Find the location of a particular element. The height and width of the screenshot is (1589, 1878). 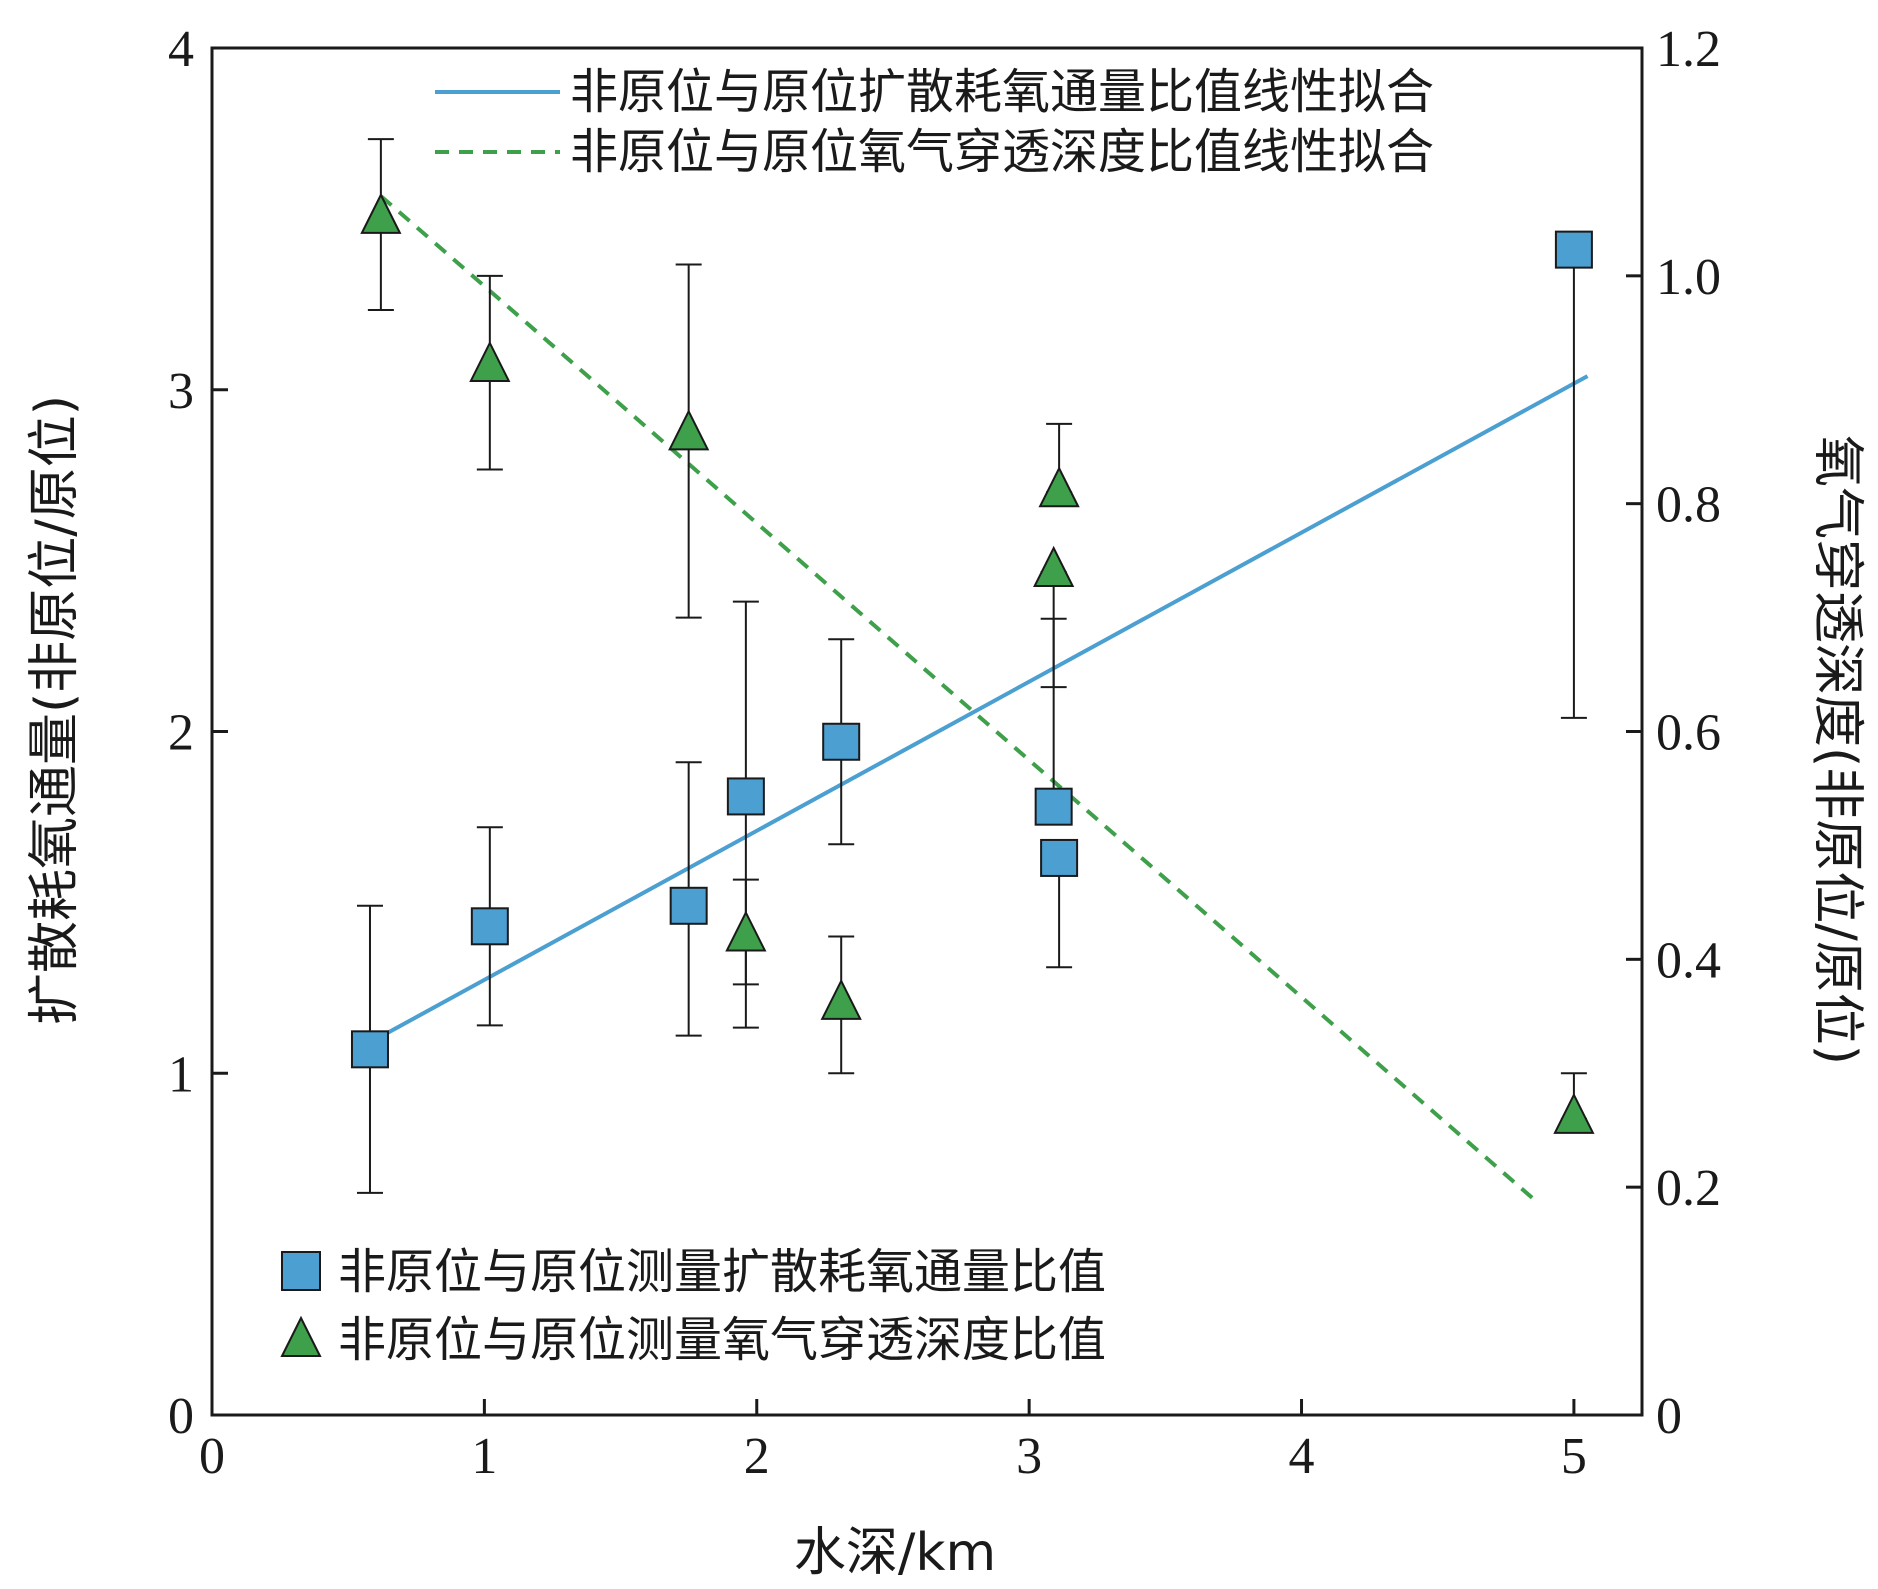

y-left-tick-label: 2 is located at coordinates (181, 733).